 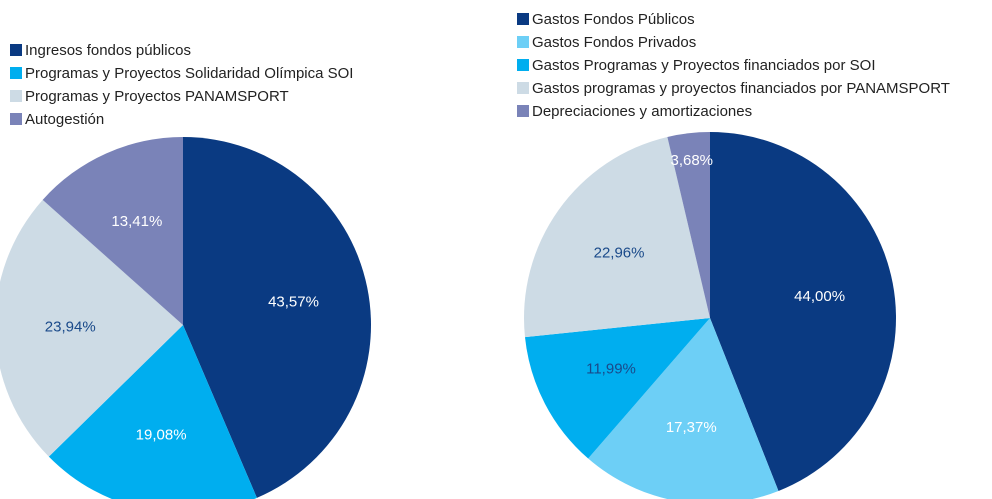 What do you see at coordinates (157, 96) in the screenshot?
I see `legend-label: Programas y Proyectos PANAMSPORT` at bounding box center [157, 96].